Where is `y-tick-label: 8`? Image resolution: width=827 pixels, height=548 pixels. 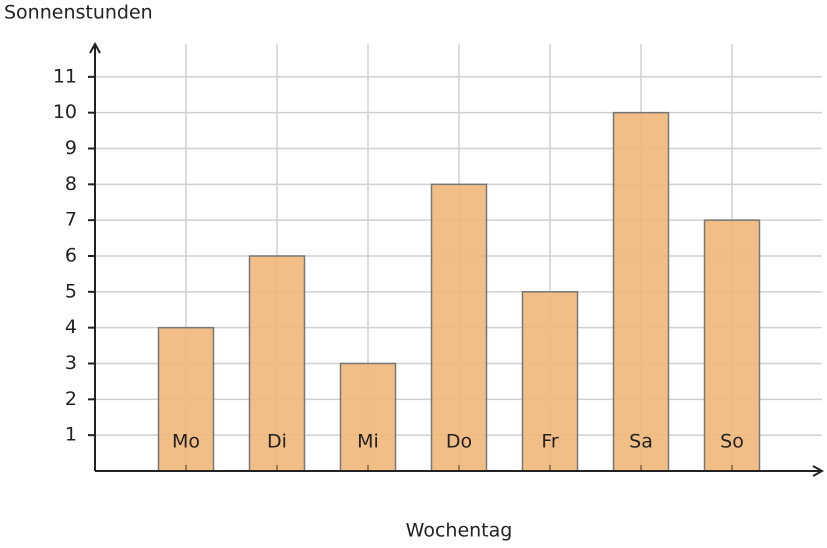
y-tick-label: 8 is located at coordinates (71, 184).